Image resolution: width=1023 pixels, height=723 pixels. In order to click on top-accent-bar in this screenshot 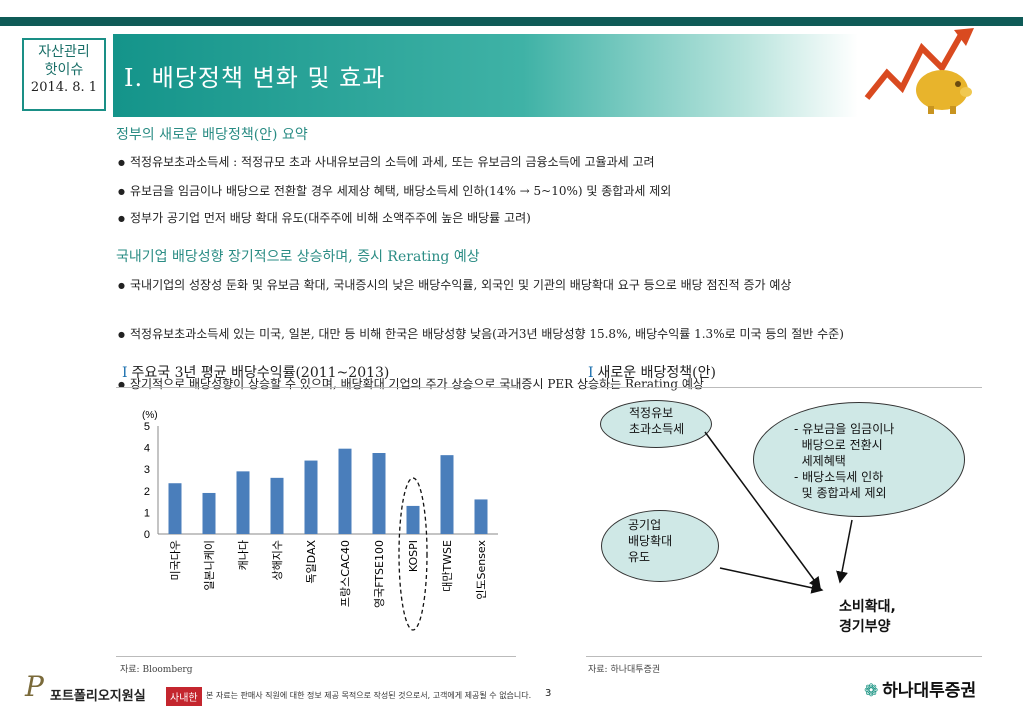, I will do `click(511, 21)`.